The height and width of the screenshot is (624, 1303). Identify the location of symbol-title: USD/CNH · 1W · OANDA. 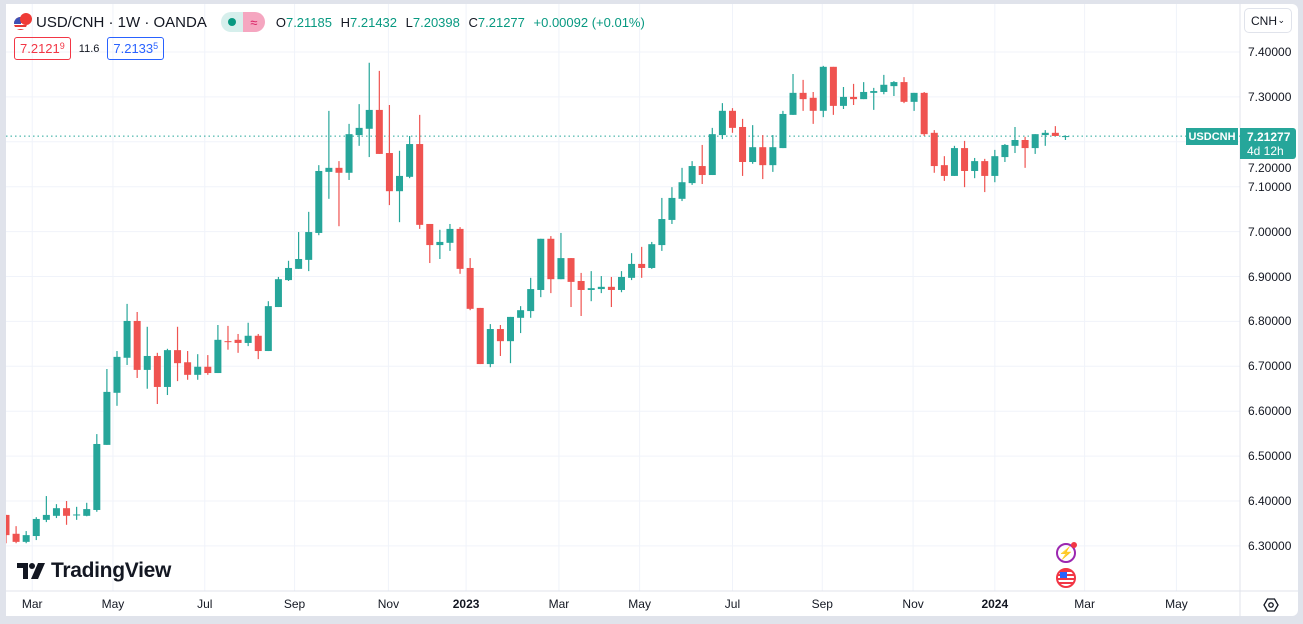
(121, 22).